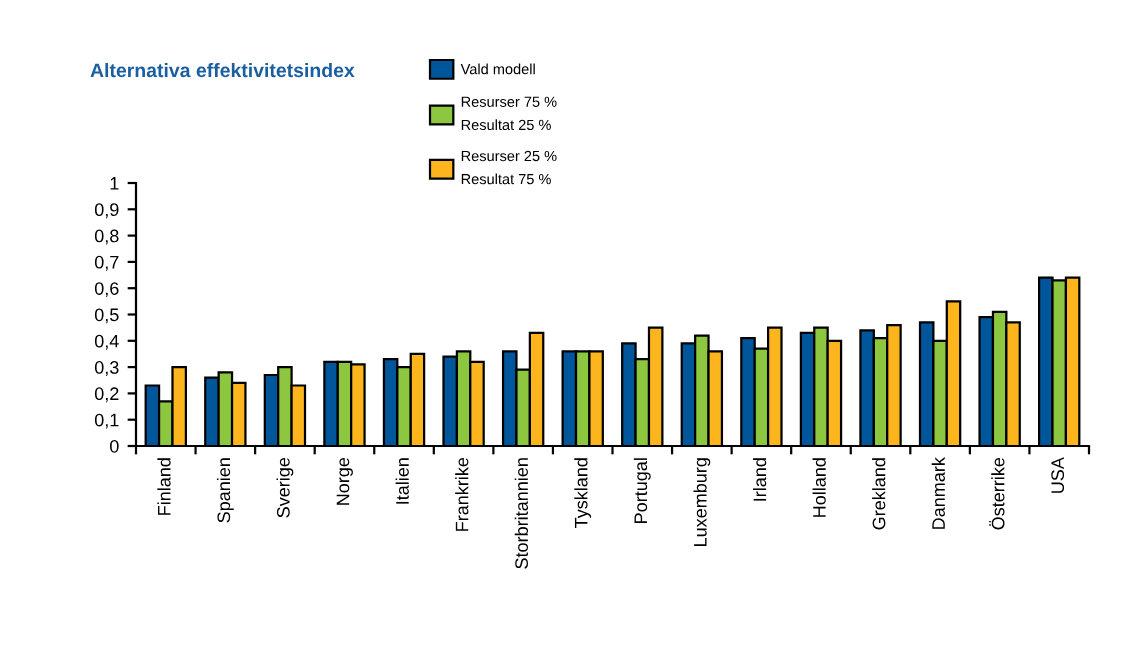 The width and height of the screenshot is (1148, 670). I want to click on x-tick-label: Österrike, so click(997, 493).